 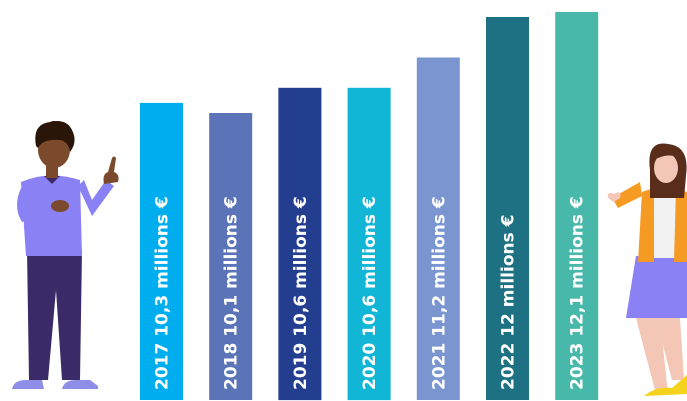 I want to click on bar-label-2023: 2023 12,1 millions €, so click(x=578, y=293).